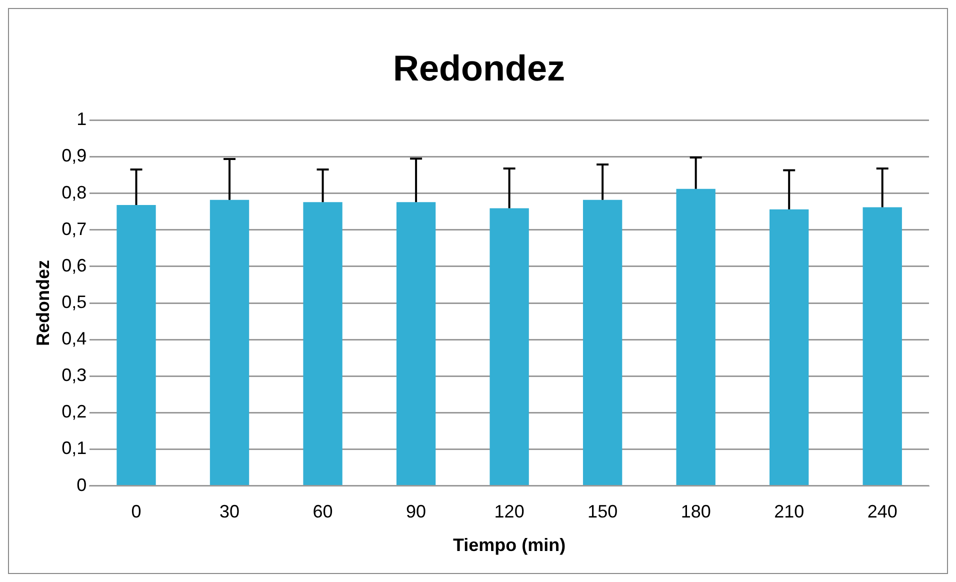 This screenshot has height=582, width=956. What do you see at coordinates (603, 512) in the screenshot?
I see `x-tick-label: 150` at bounding box center [603, 512].